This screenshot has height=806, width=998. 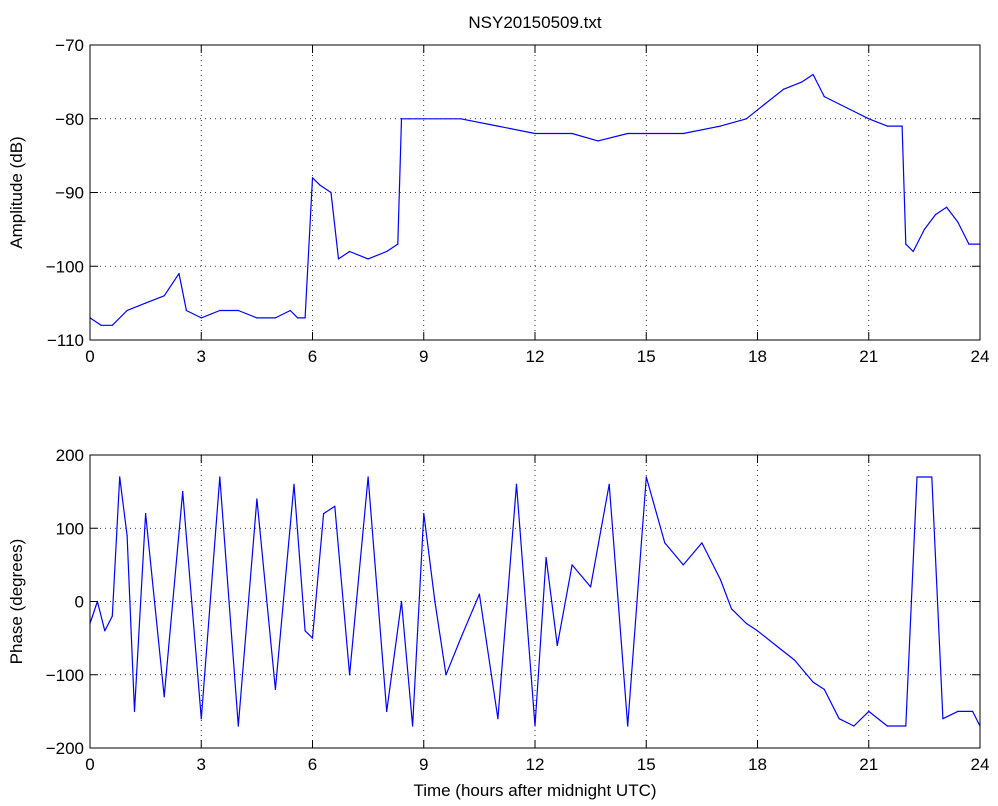 What do you see at coordinates (69, 45) in the screenshot?
I see `y-tick-label: −70` at bounding box center [69, 45].